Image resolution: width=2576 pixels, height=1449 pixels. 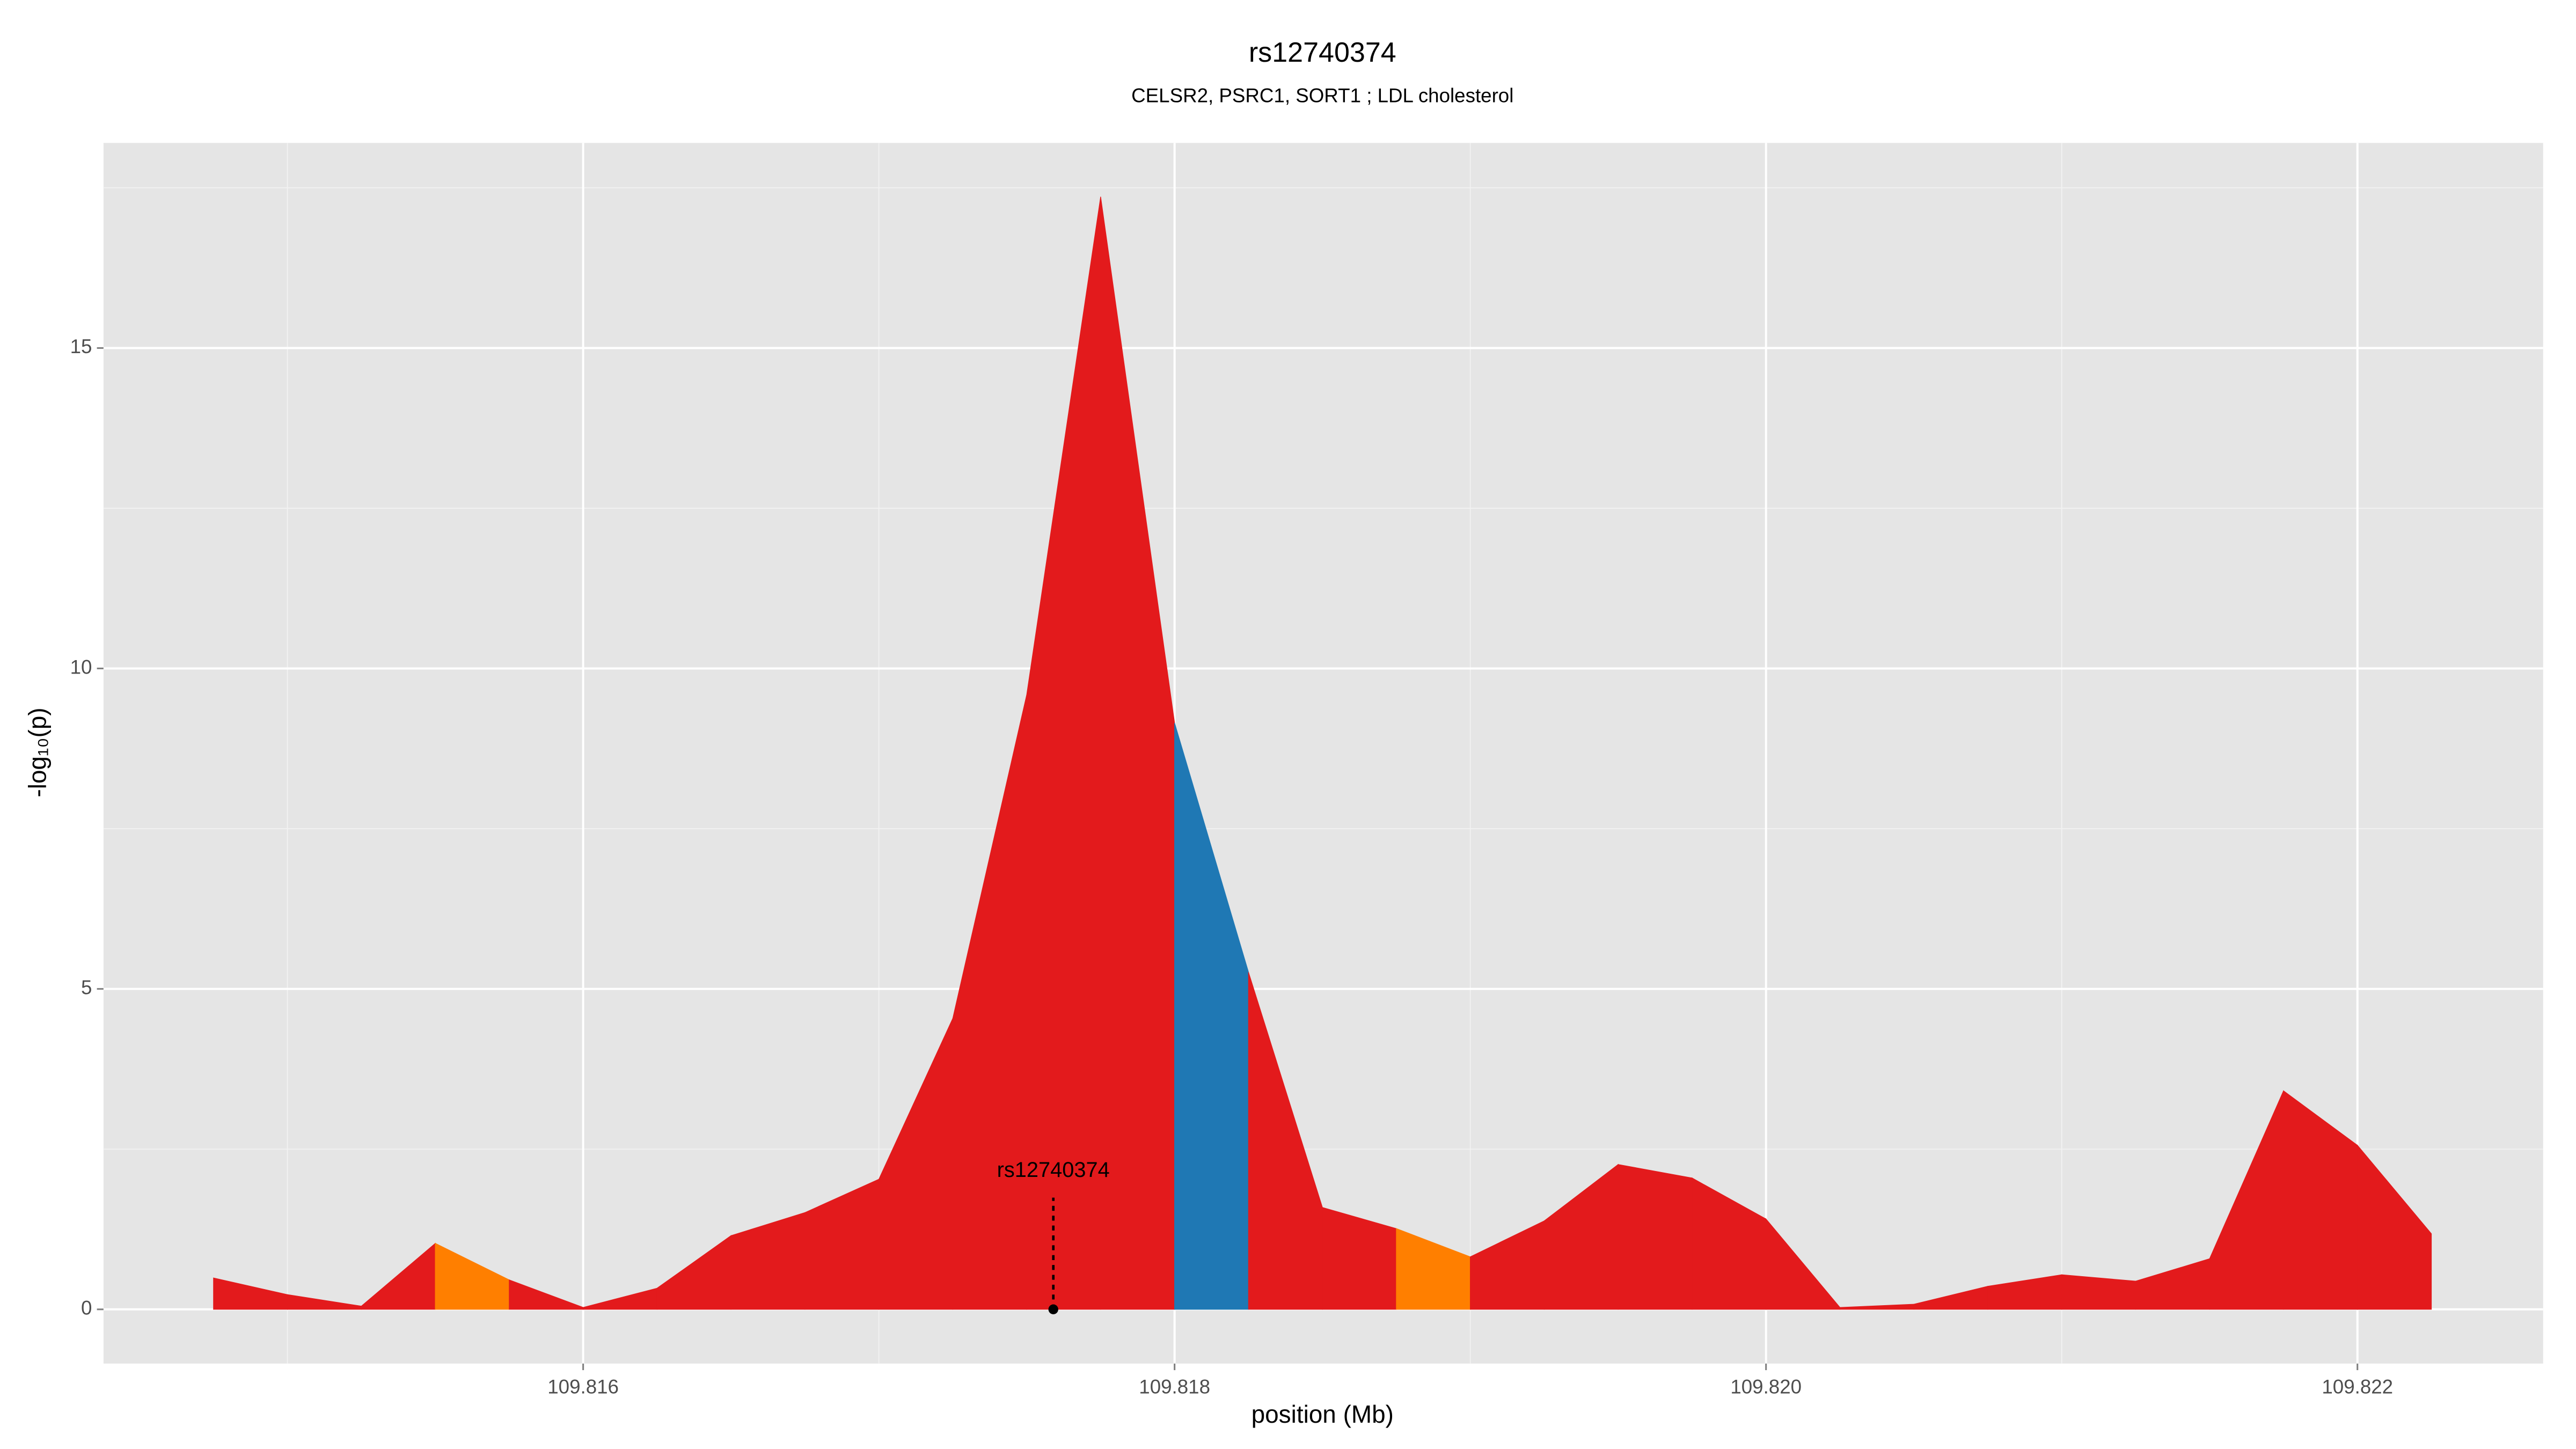 What do you see at coordinates (2357, 1386) in the screenshot?
I see `x-tick-label: 109.822` at bounding box center [2357, 1386].